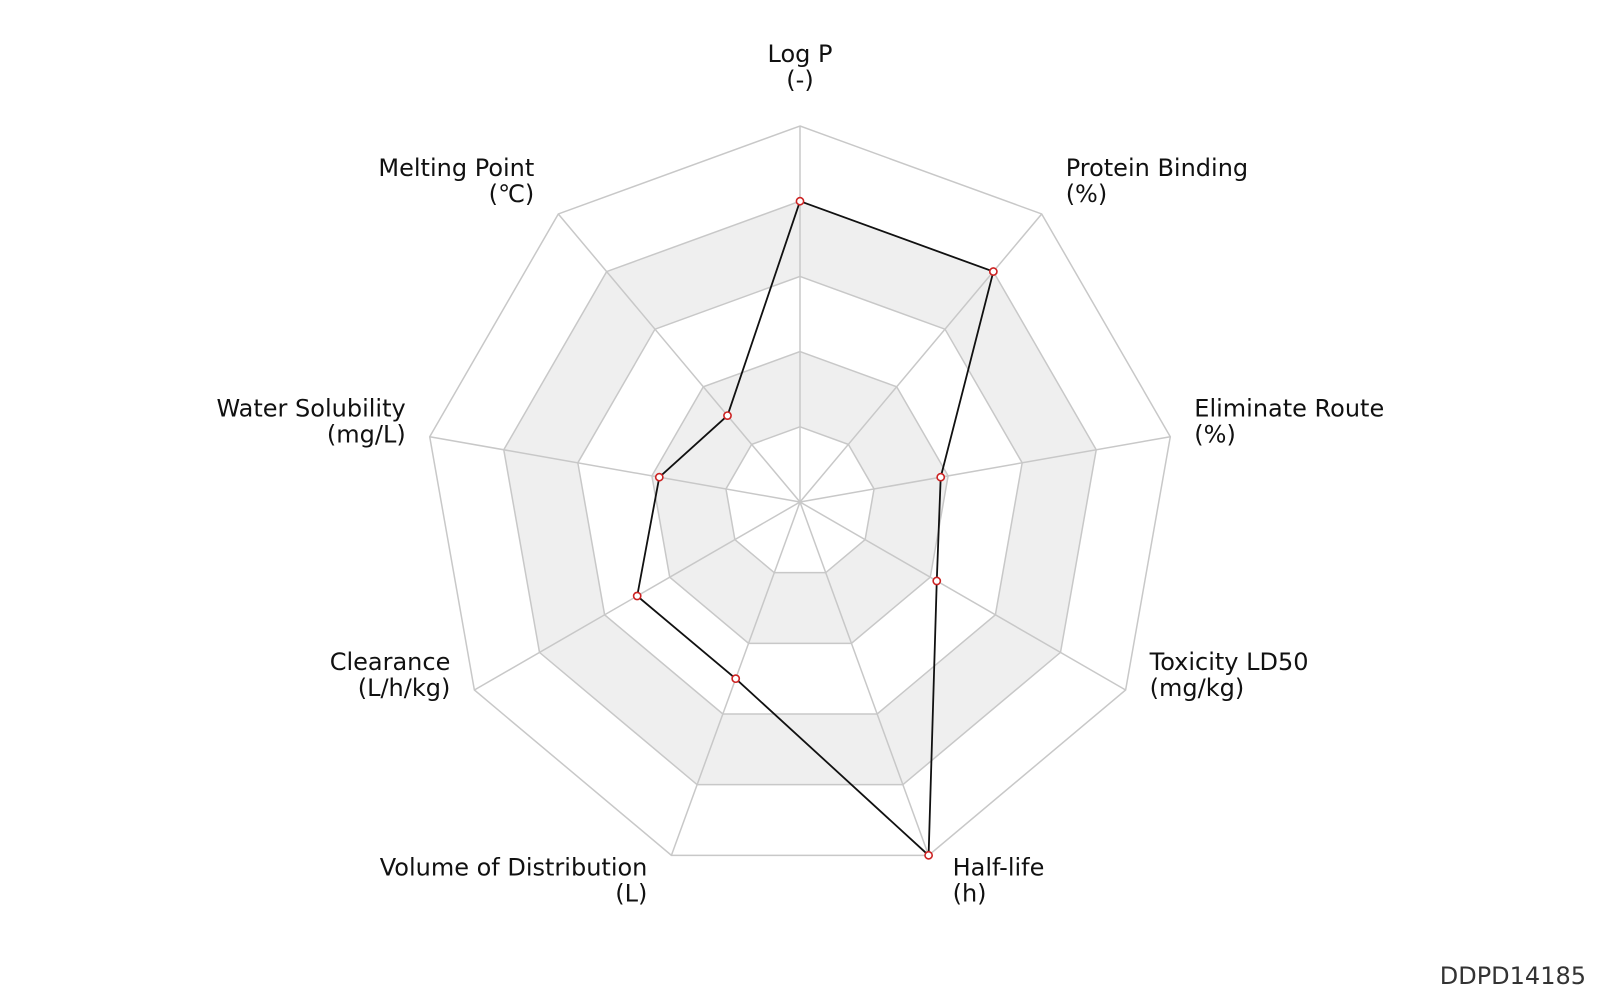 The height and width of the screenshot is (1000, 1600). I want to click on axis-name: Volume of Distribution, so click(514, 867).